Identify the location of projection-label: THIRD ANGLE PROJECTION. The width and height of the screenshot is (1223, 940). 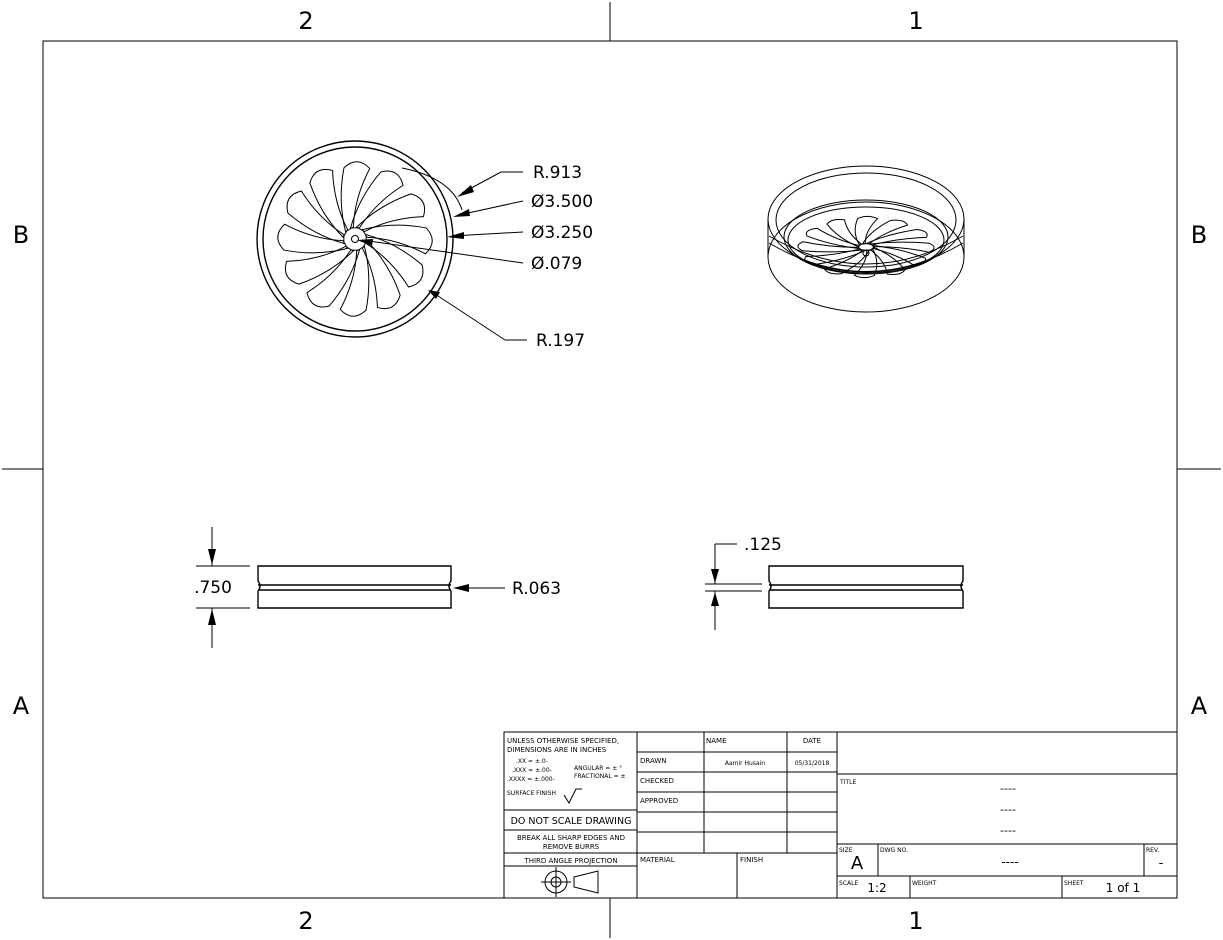
(570, 861).